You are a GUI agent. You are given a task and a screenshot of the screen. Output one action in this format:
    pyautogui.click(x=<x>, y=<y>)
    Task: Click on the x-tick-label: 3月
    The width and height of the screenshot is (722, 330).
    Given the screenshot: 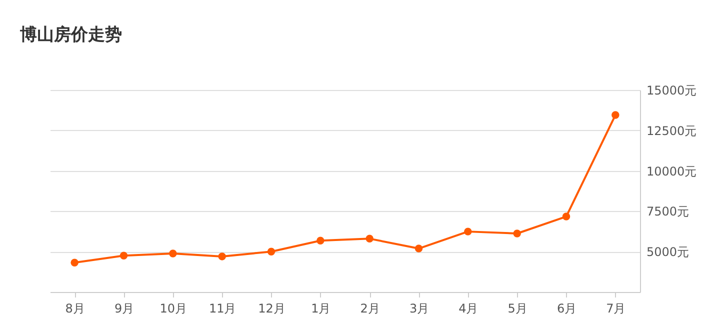 What is the action you would take?
    pyautogui.click(x=419, y=309)
    